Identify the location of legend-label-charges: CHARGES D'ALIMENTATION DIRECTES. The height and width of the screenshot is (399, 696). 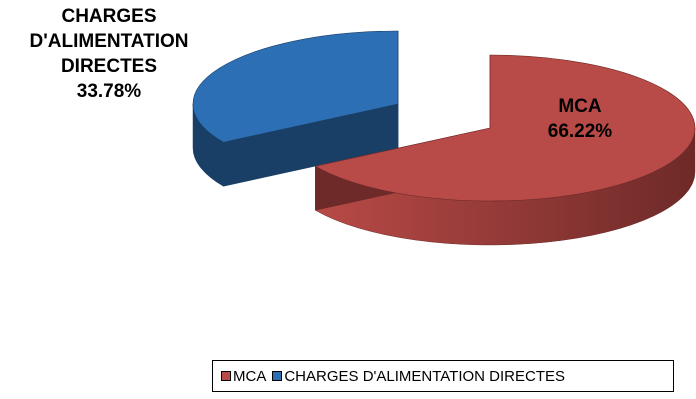
(425, 376).